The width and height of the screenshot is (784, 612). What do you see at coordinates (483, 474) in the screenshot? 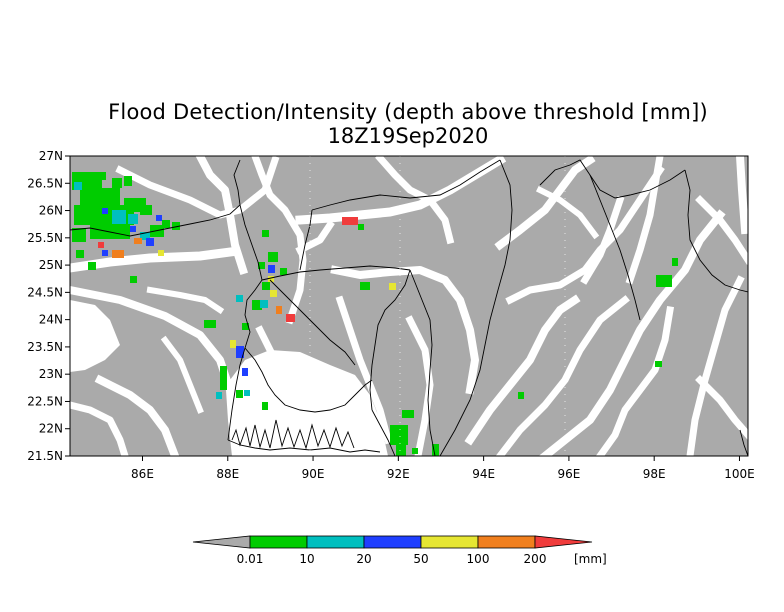
I see `lon-tick-label: 94E` at bounding box center [483, 474].